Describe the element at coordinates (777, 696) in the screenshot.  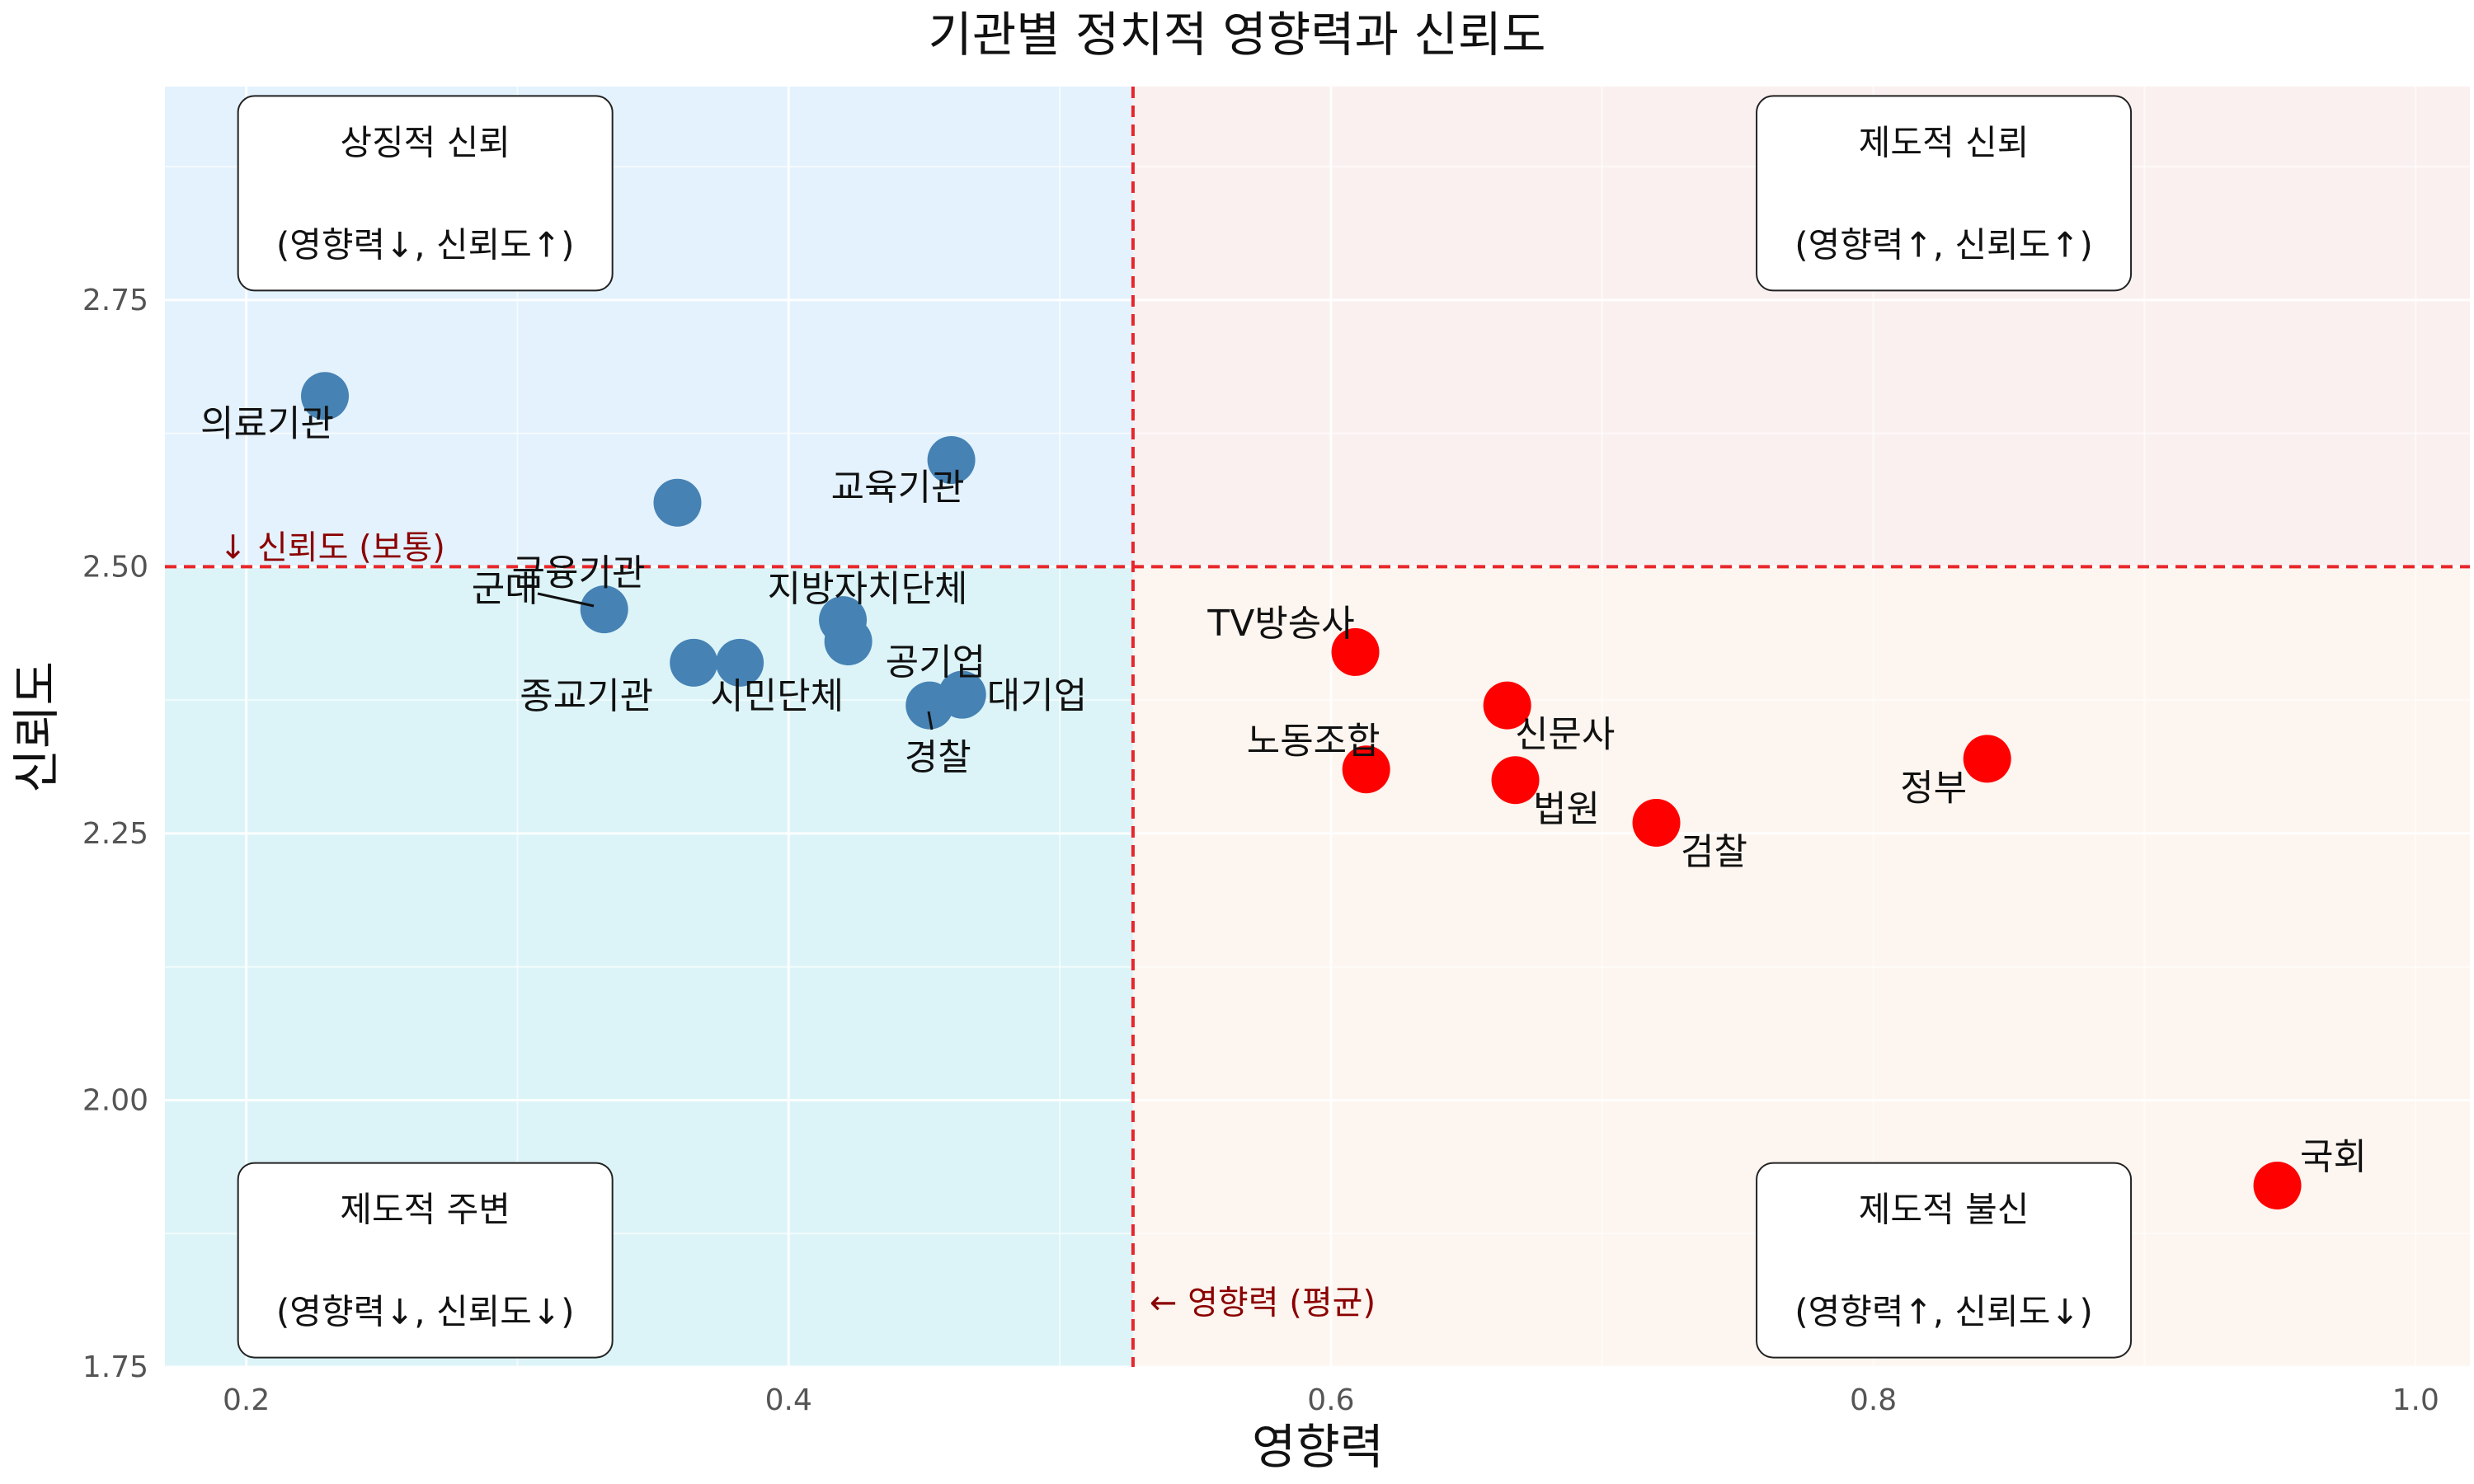
I see `point-label: 시민단체` at that location.